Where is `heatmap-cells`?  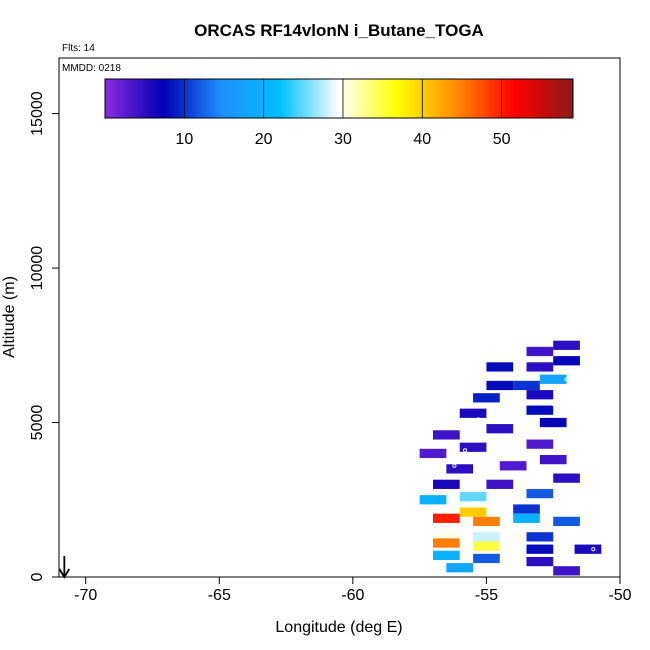
heatmap-cells is located at coordinates (510, 458).